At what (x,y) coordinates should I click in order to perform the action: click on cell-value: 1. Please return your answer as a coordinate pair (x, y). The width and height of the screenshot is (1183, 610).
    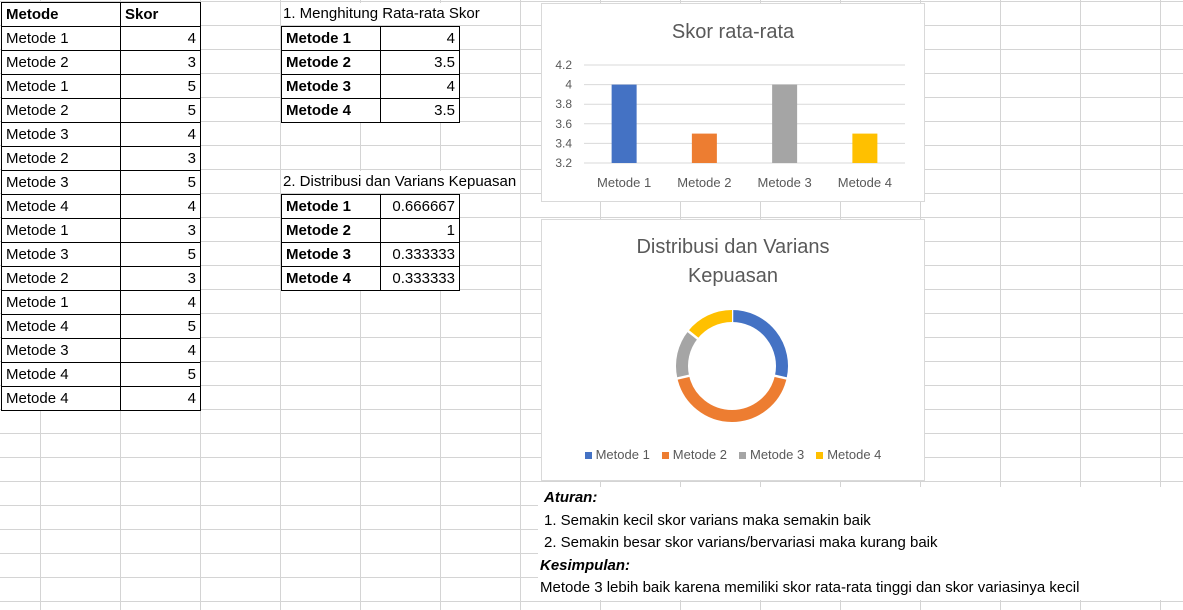
    Looking at the image, I should click on (420, 230).